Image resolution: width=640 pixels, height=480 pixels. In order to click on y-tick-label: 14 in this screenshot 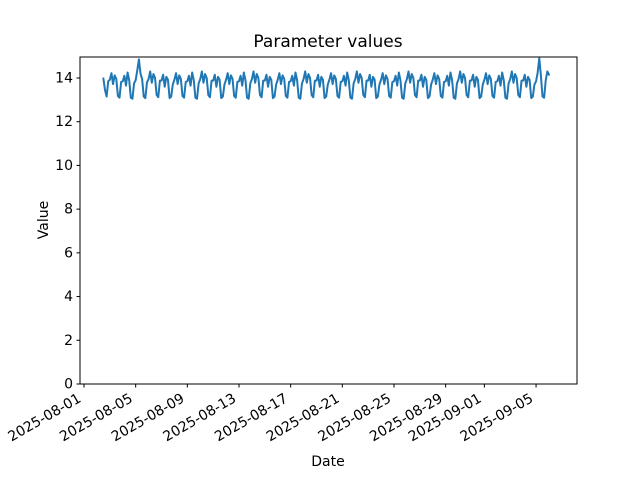, I will do `click(64, 78)`.